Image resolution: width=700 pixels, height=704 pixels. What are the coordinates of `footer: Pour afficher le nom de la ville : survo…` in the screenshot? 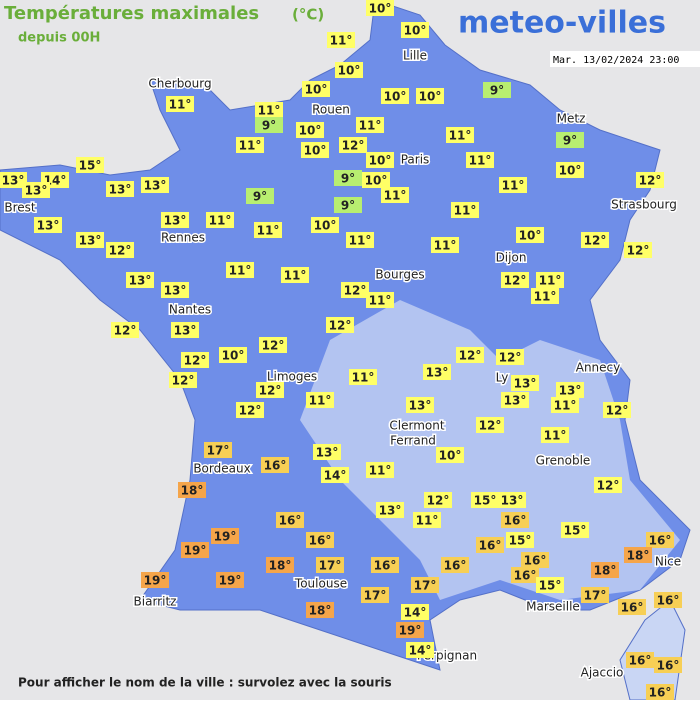 It's located at (205, 683).